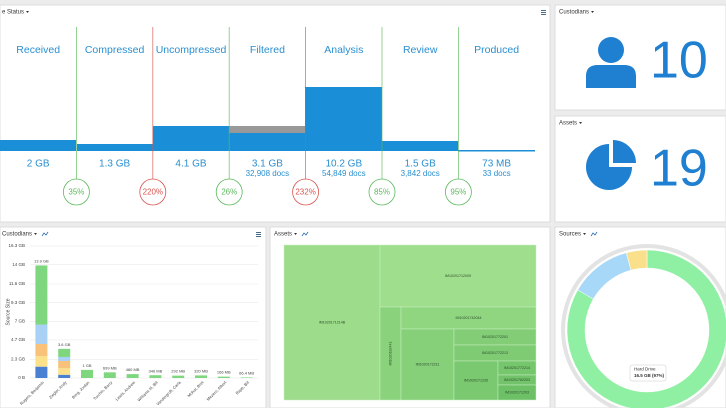  What do you see at coordinates (133, 369) in the screenshot?
I see `bar-value-label: 480 MB` at bounding box center [133, 369].